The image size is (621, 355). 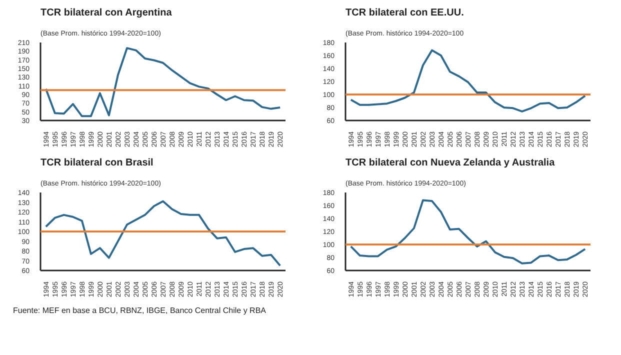 What do you see at coordinates (97, 163) in the screenshot?
I see `chart-title: TCR bilateral con Brasil` at bounding box center [97, 163].